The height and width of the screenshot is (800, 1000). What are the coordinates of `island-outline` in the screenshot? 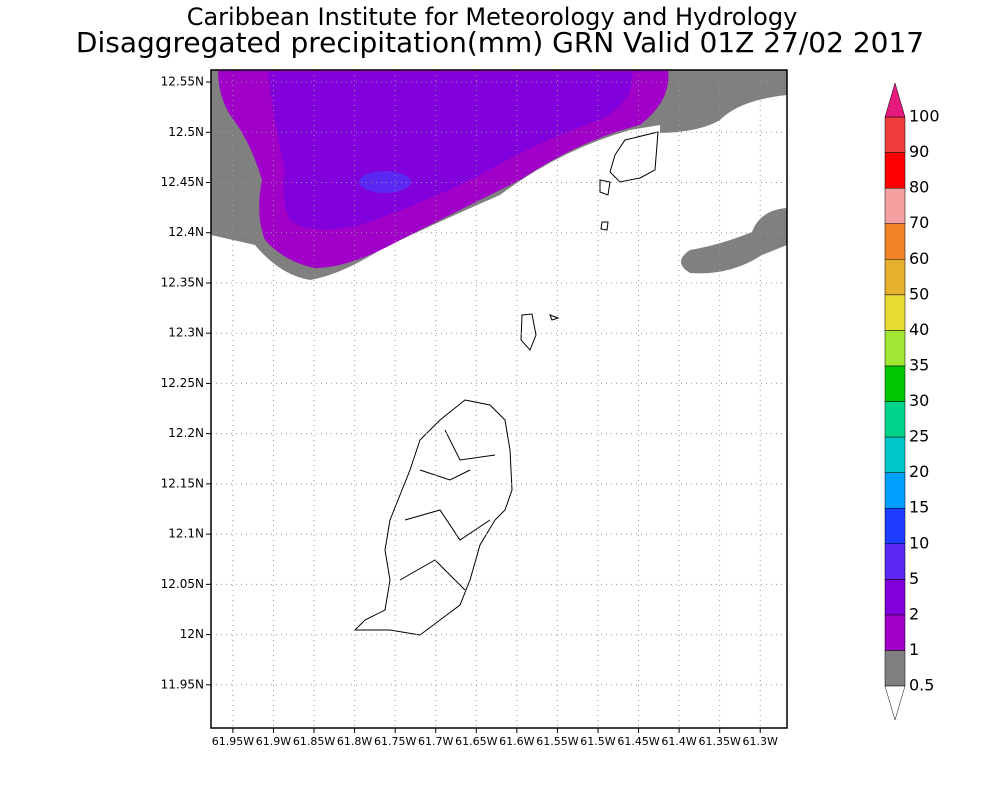 It's located at (447, 510).